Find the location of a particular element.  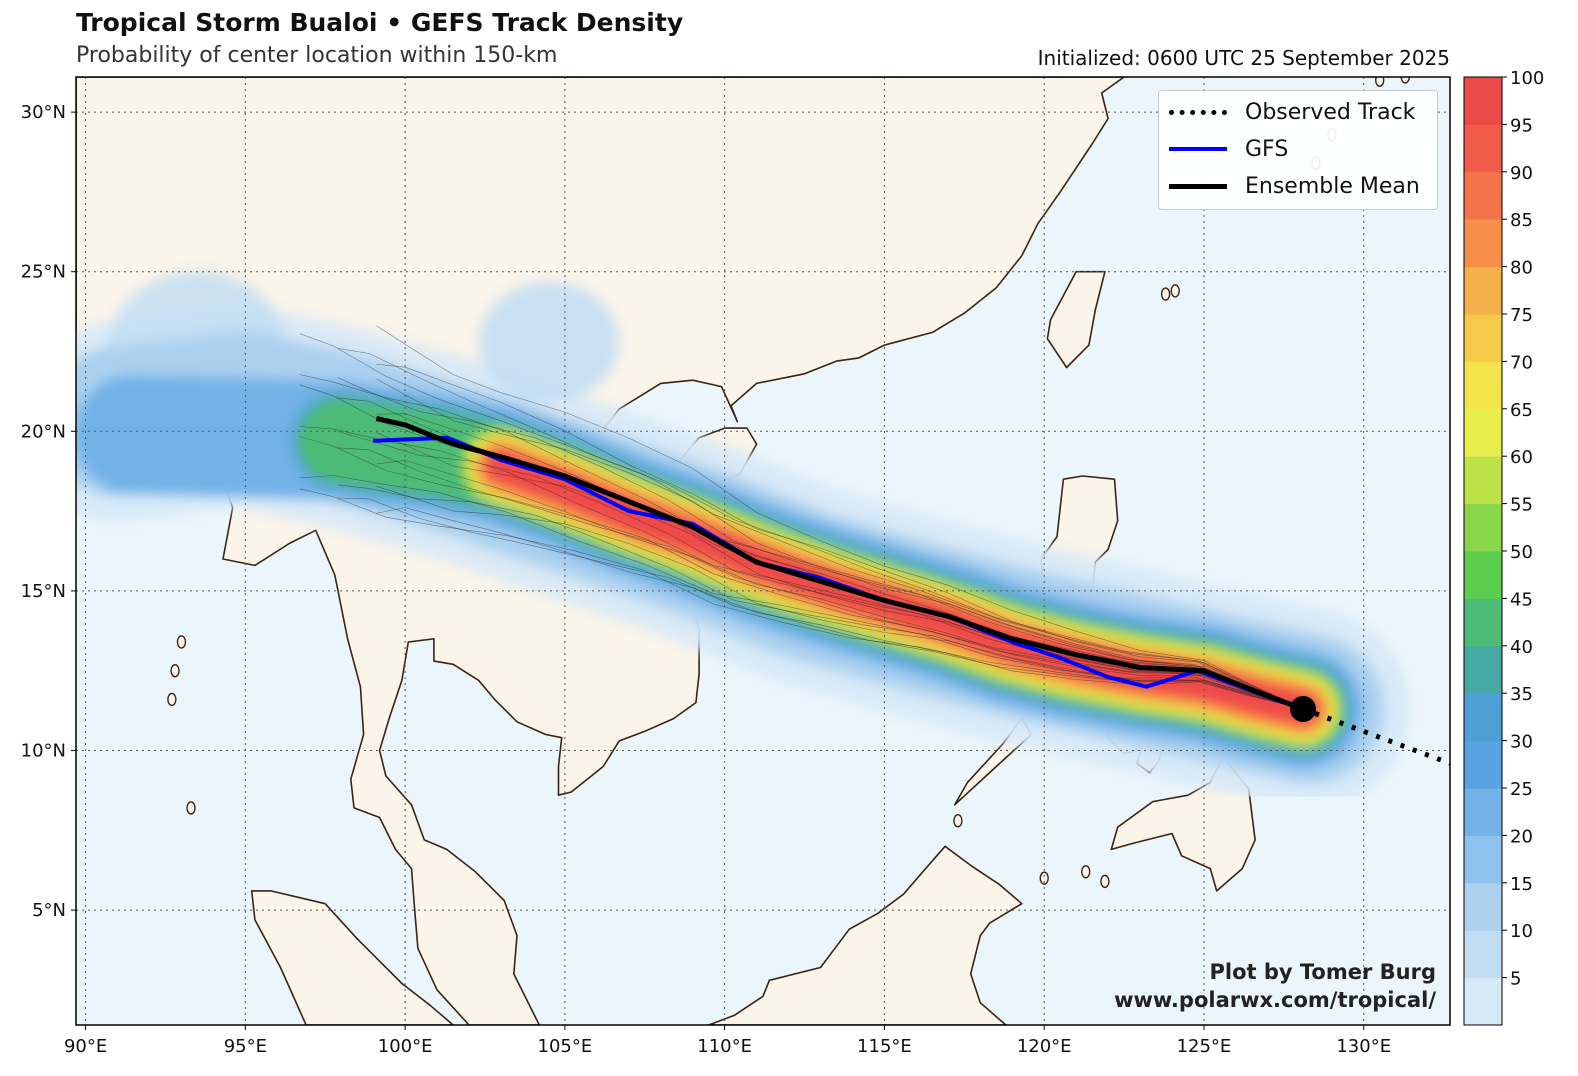

colorbar-tick-label: 95 is located at coordinates (1521, 125).